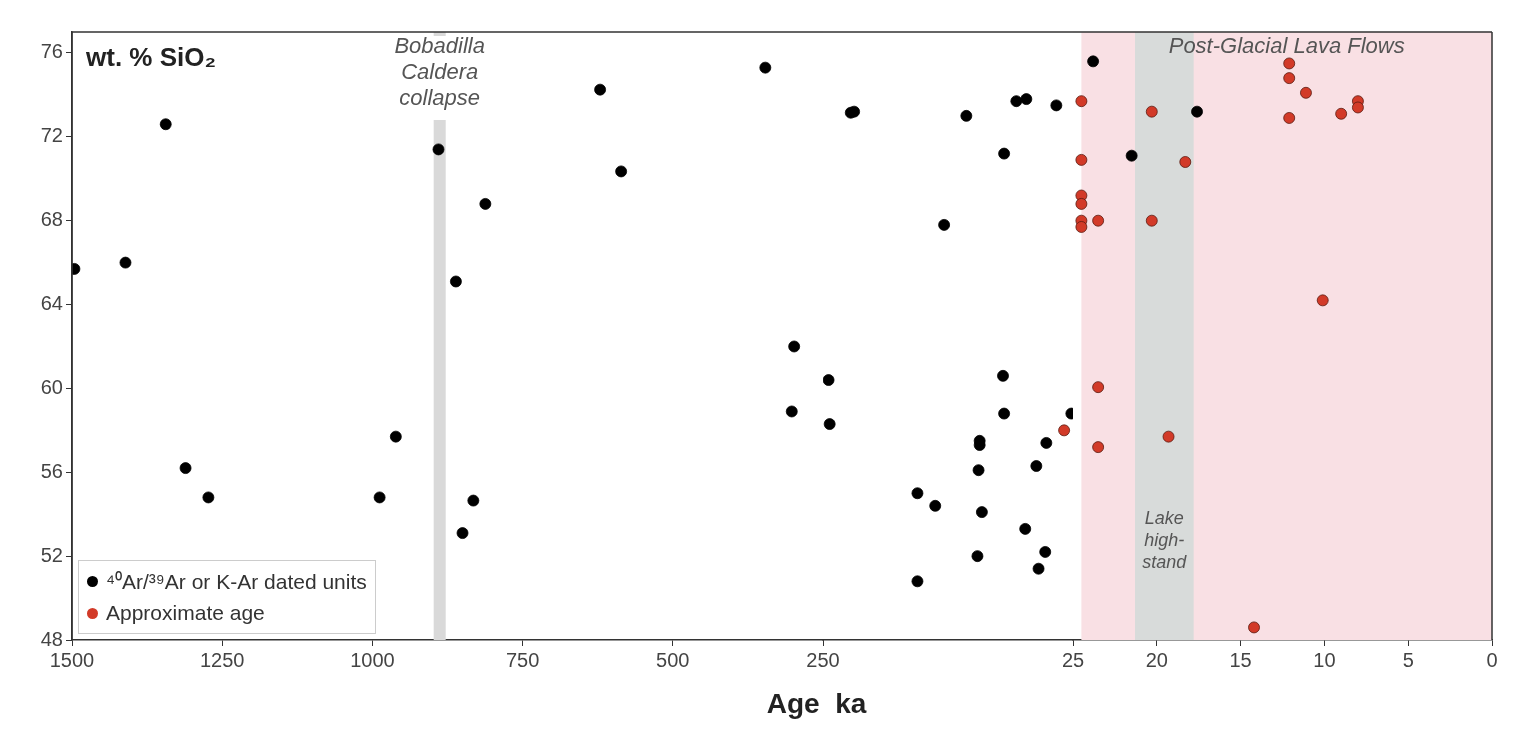 This screenshot has width=1533, height=756. Describe the element at coordinates (51, 386) in the screenshot. I see `y-tick-label: 60` at that location.